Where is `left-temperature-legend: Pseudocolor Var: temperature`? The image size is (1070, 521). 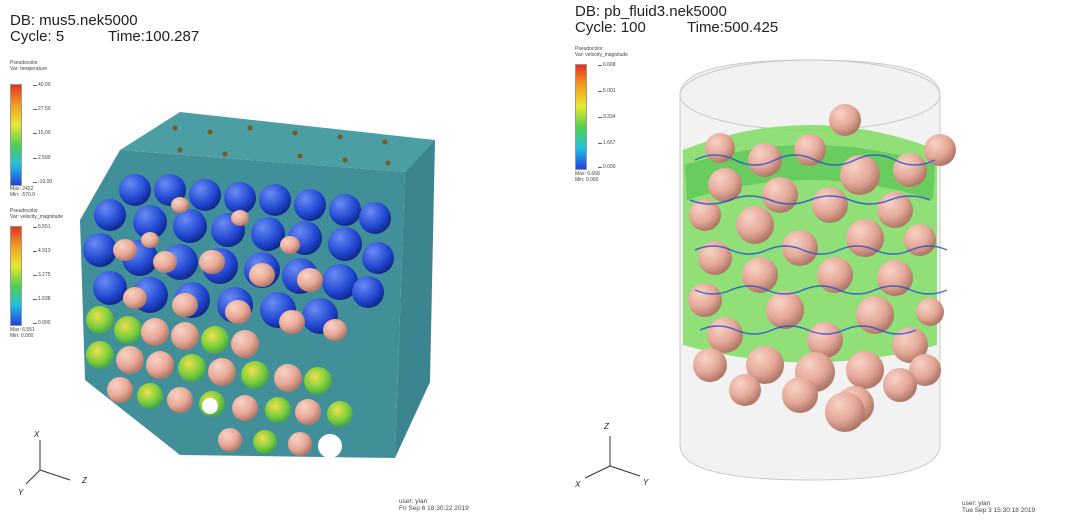
left-temperature-legend: Pseudocolor Var: temperature is located at coordinates (28, 66).